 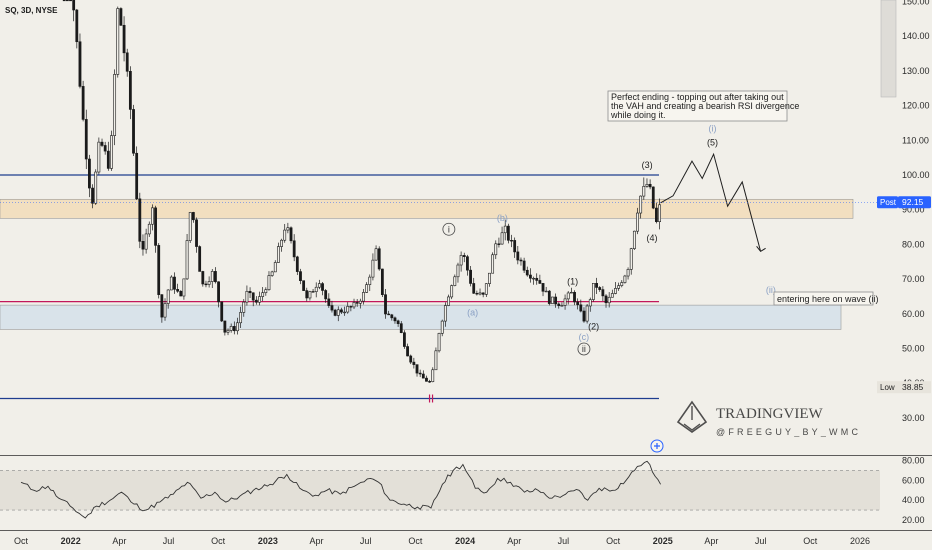 What do you see at coordinates (913, 314) in the screenshot?
I see `price-tick-label: 60.00` at bounding box center [913, 314].